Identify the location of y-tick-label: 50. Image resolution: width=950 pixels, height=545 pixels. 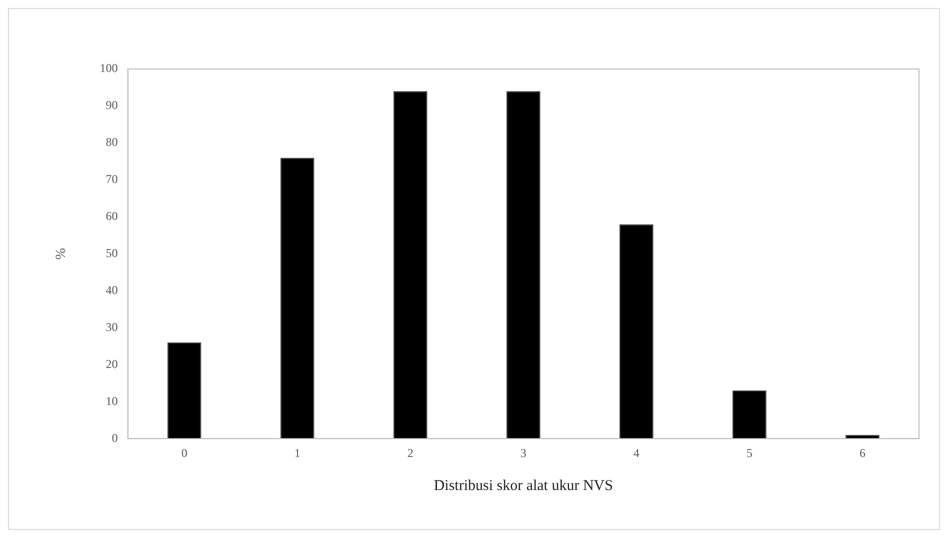
(112, 253).